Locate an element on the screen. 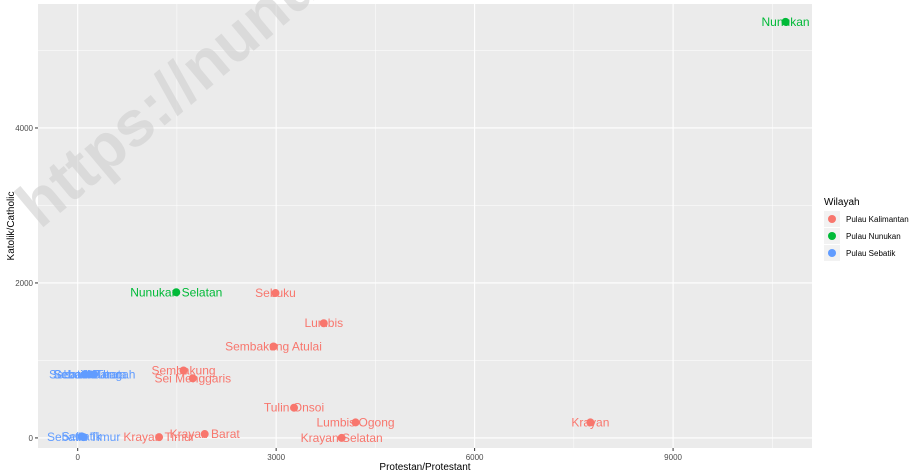 The width and height of the screenshot is (922, 476). point-label: Tulin Onsoi is located at coordinates (294, 408).